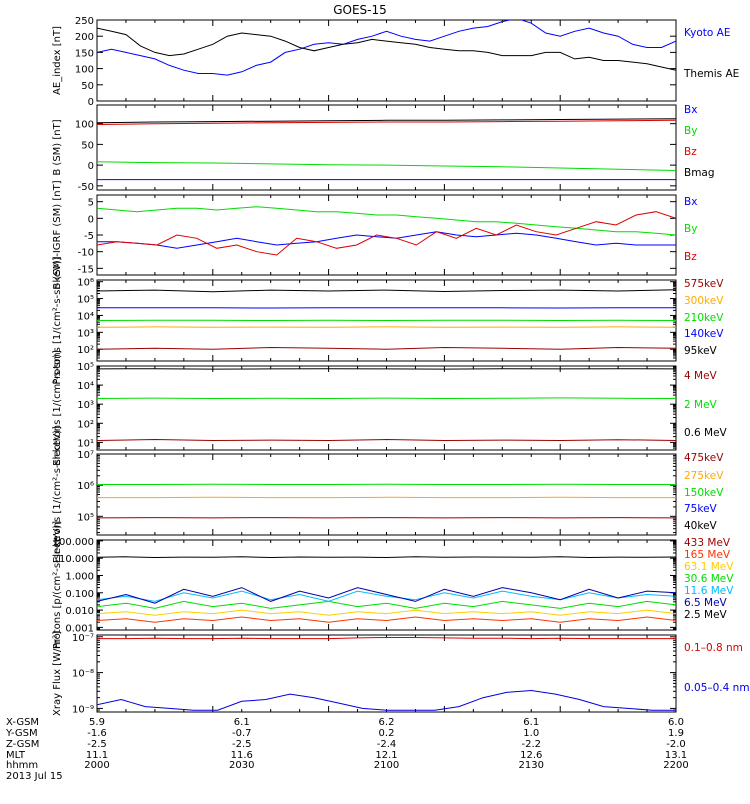 The height and width of the screenshot is (804, 750). I want to click on y-tick-label: -5, so click(89, 236).